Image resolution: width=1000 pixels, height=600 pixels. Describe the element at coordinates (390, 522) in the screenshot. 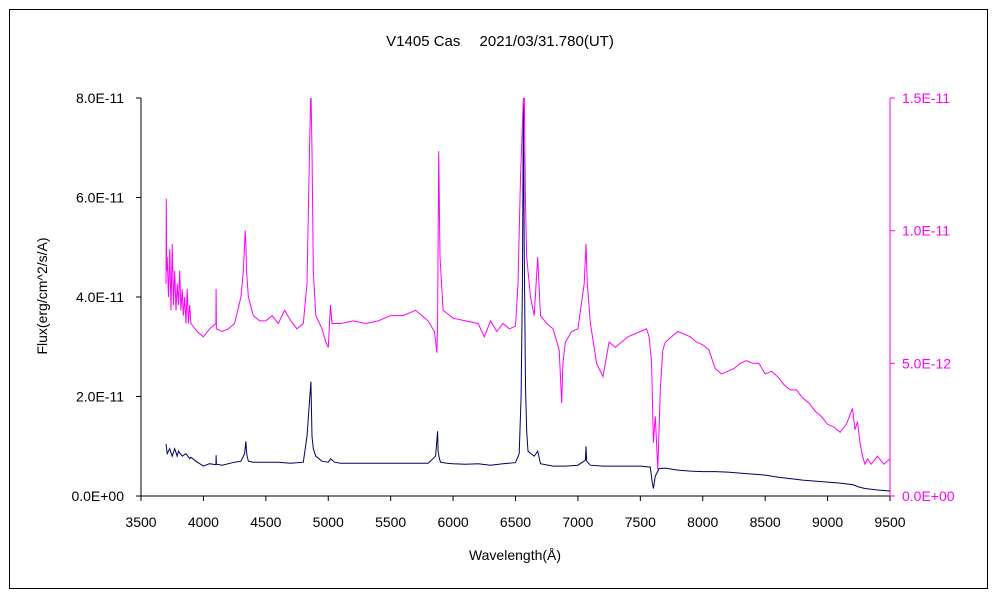

I see `x-tick-label: 5500` at that location.